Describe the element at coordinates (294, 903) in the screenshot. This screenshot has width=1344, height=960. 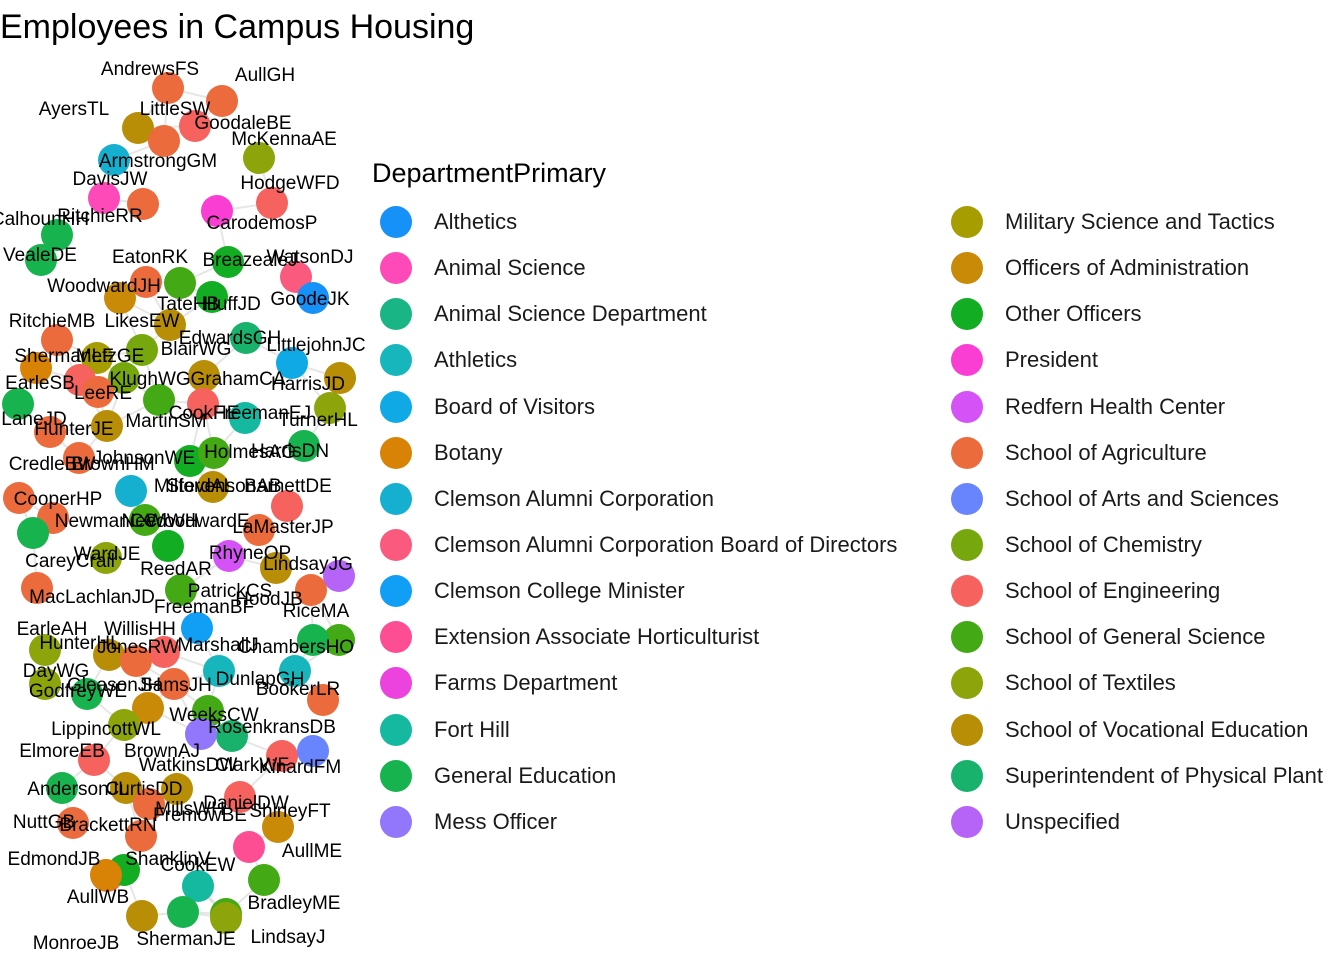
I see `node-label: BradleyME` at that location.